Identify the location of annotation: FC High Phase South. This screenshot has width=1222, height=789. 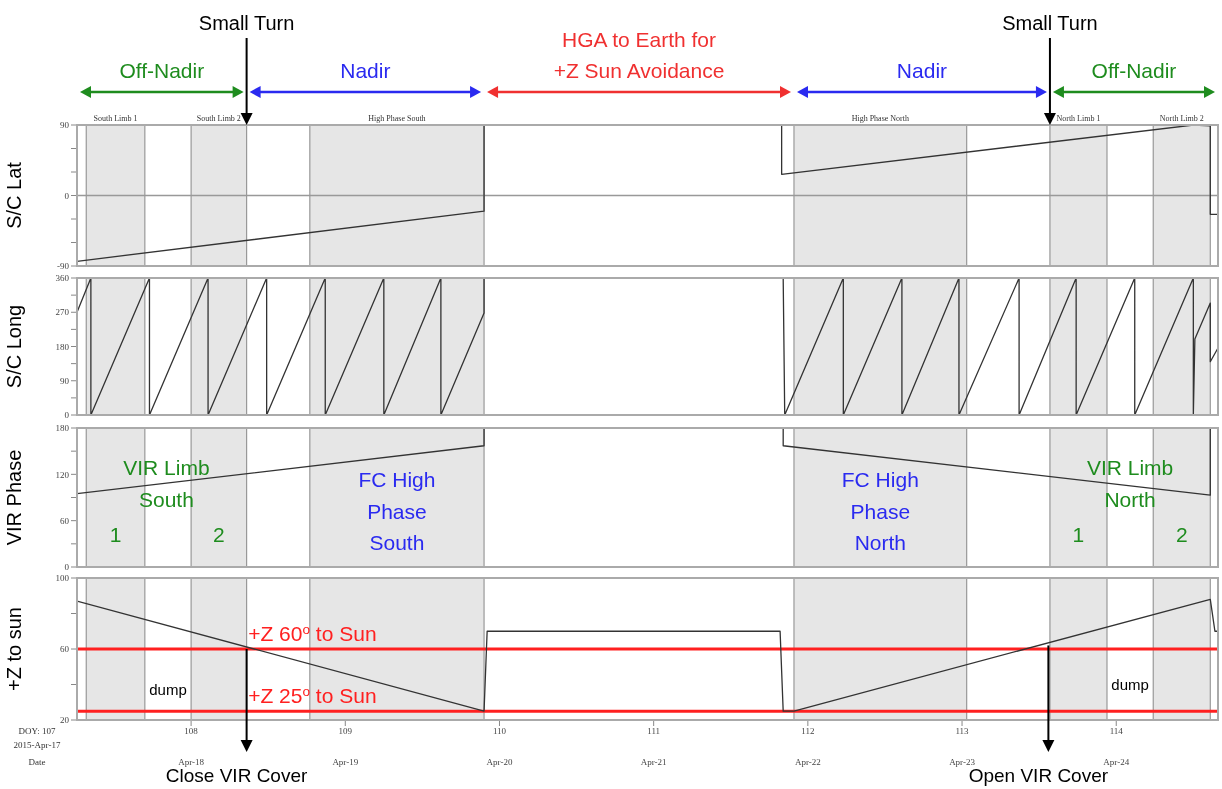
(397, 511).